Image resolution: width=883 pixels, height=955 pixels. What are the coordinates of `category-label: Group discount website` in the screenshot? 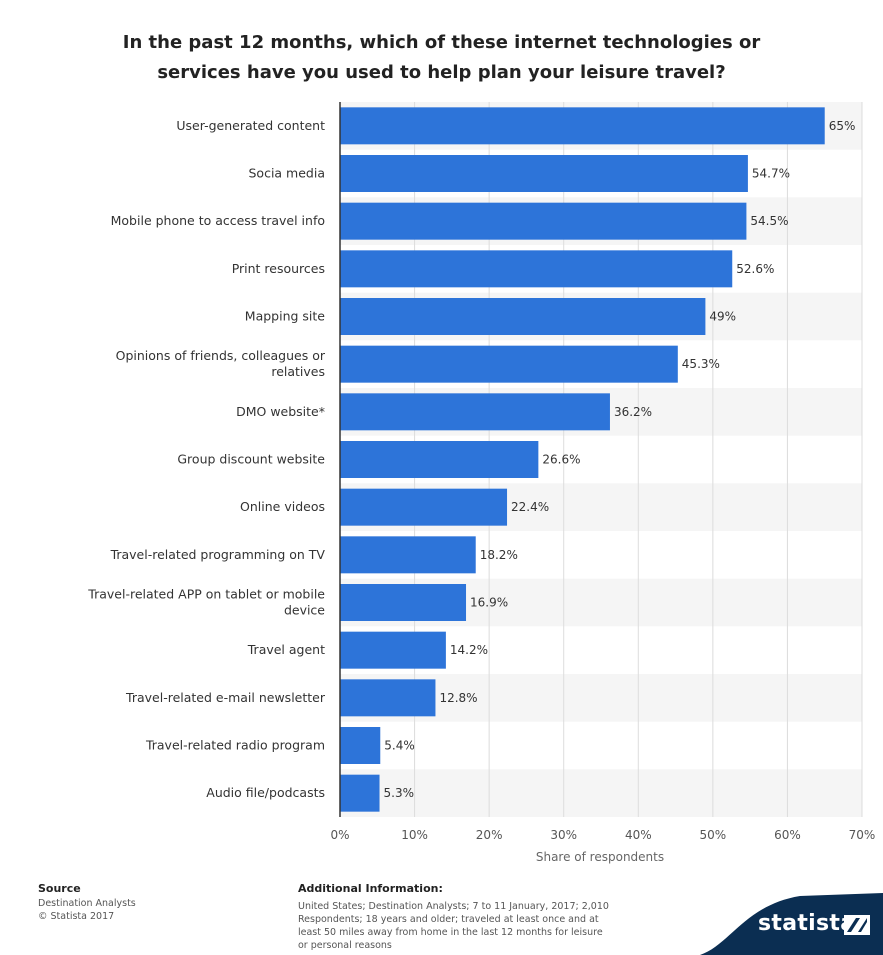 It's located at (251, 459).